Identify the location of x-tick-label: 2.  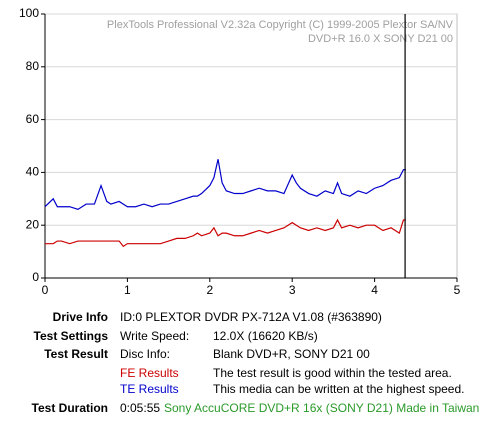
(209, 290).